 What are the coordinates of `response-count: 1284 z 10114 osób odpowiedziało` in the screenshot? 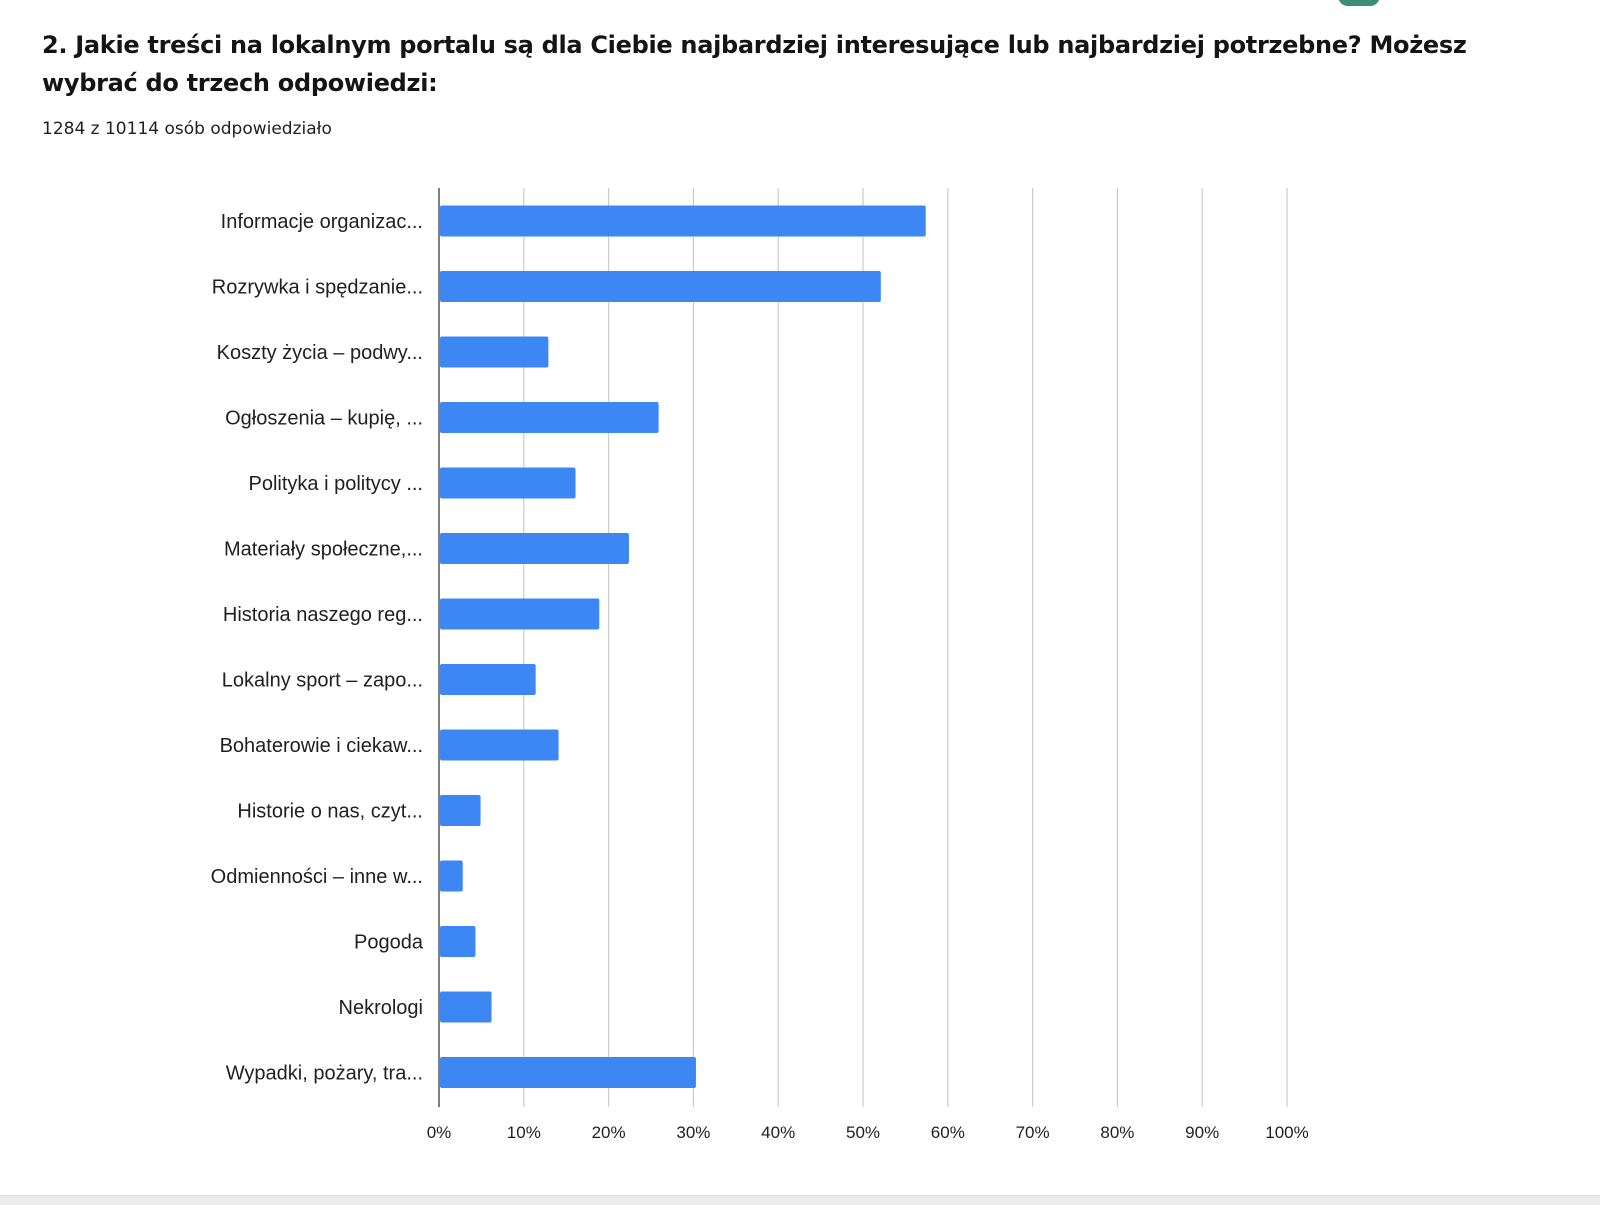 It's located at (187, 129).